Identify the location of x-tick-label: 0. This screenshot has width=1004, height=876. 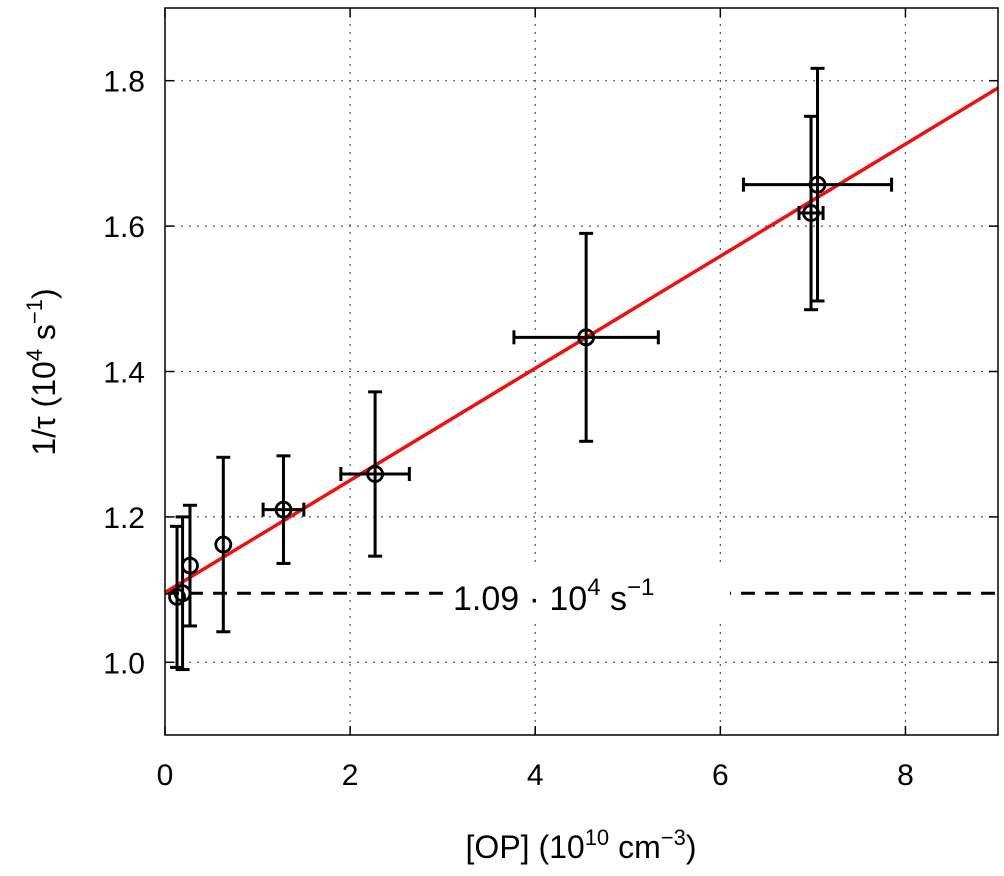
(165, 775).